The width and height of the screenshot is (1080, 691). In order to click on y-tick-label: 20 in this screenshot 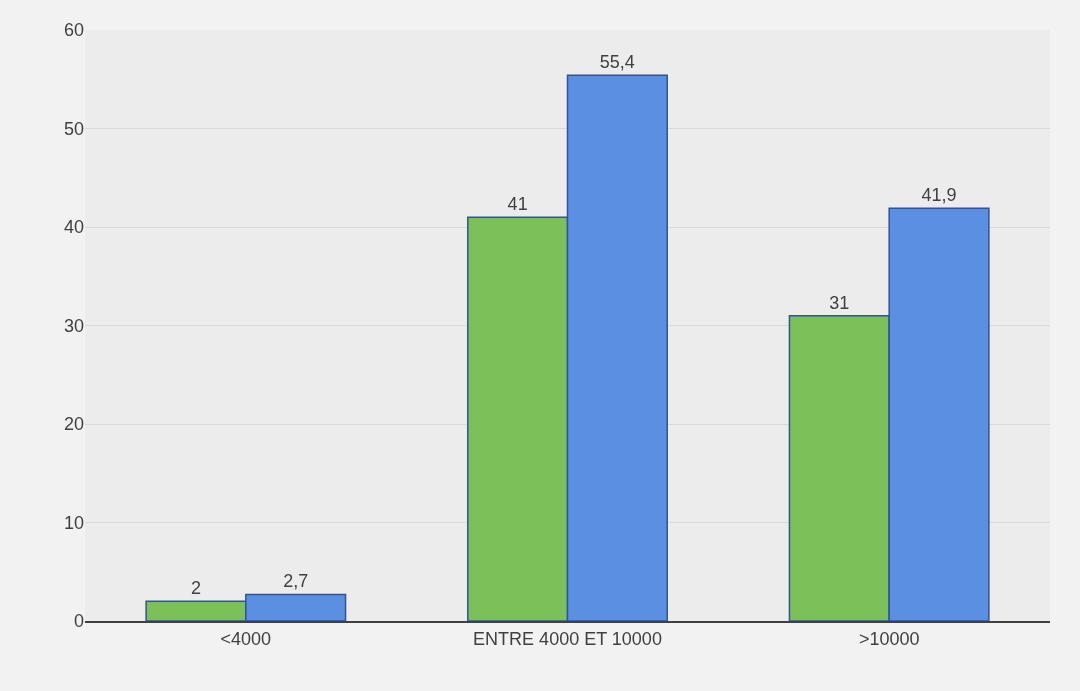, I will do `click(73, 424)`.